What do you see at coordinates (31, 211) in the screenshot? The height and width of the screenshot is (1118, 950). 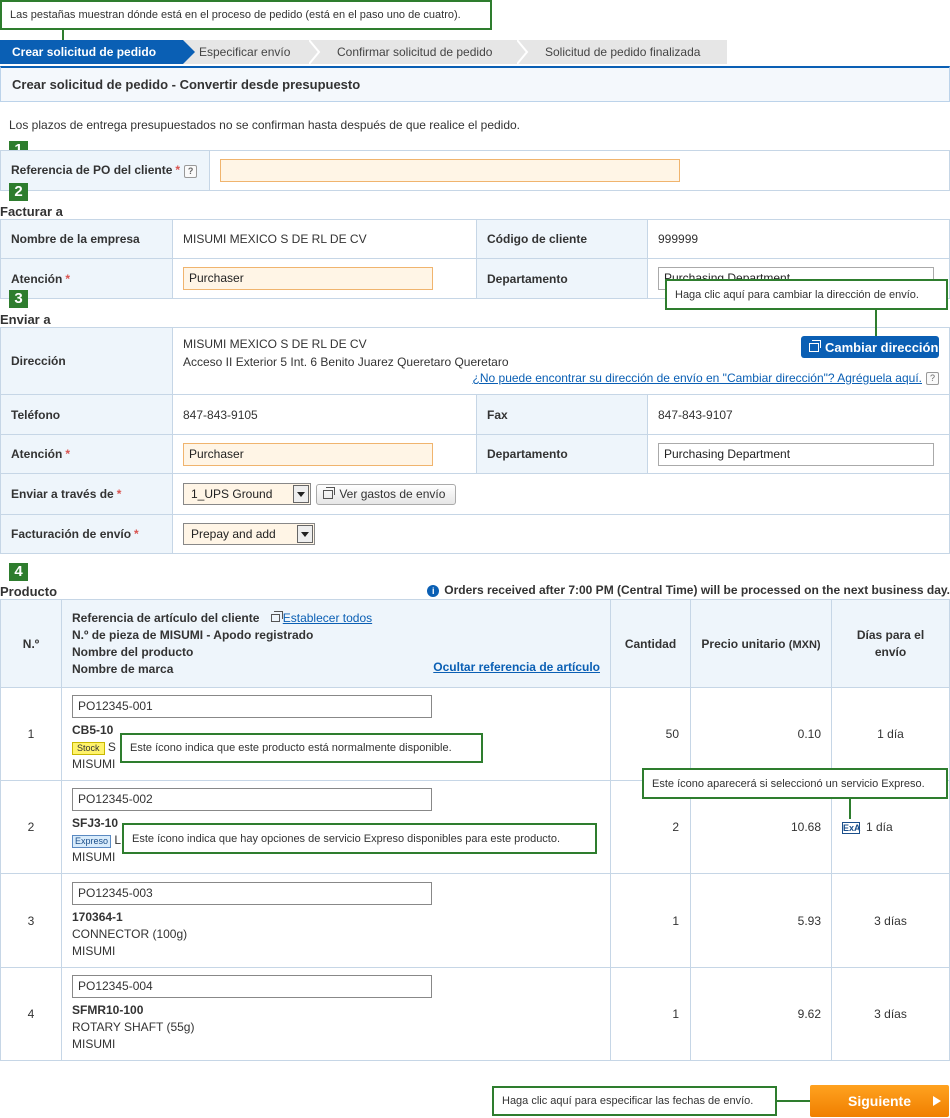 I see `billing-heading: Facturar a` at bounding box center [31, 211].